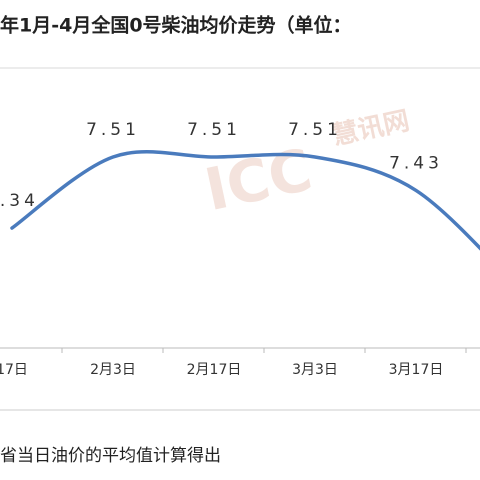  What do you see at coordinates (416, 163) in the screenshot?
I see `value-label: 7.43` at bounding box center [416, 163].